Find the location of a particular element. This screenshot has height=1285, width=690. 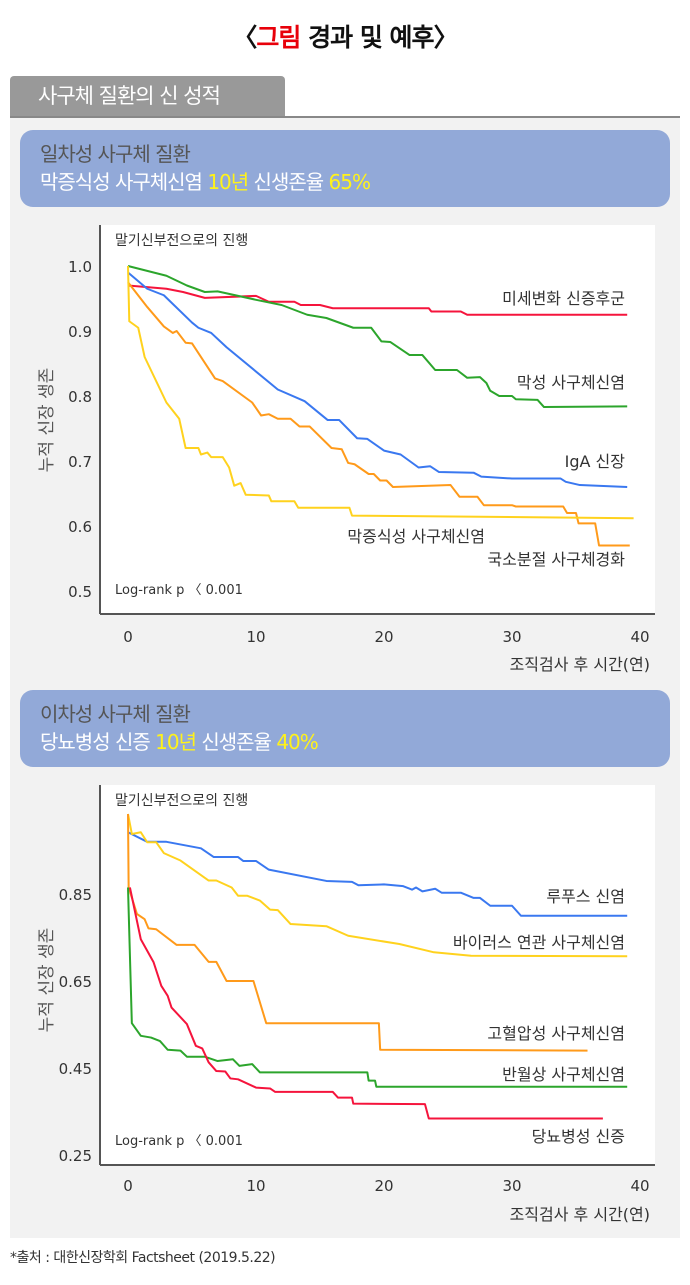

figure-title: 〈그림 경과 및 예후〉 is located at coordinates (345, 36).